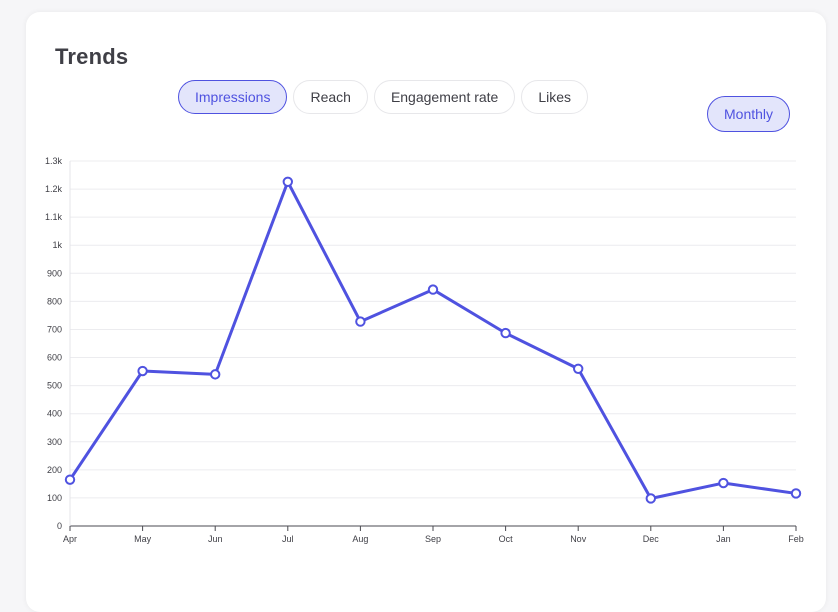 The image size is (838, 612). I want to click on y-tick-label: 1.2k, so click(54, 189).